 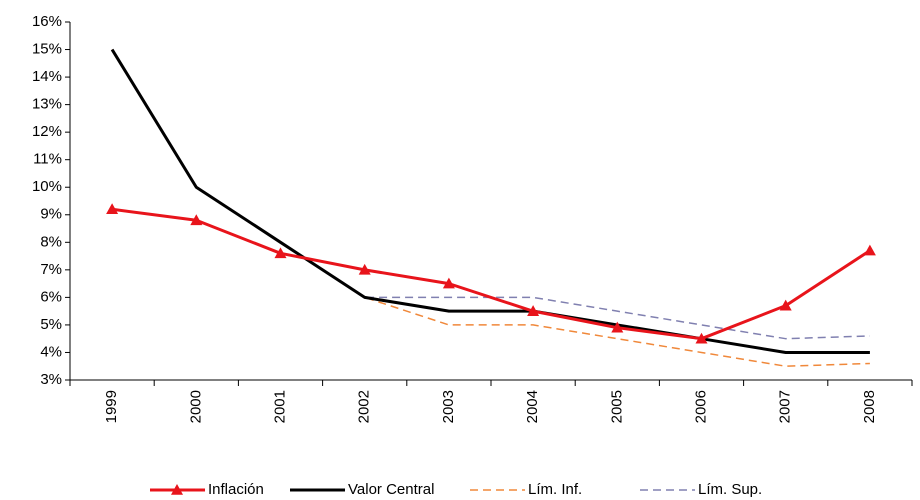 What do you see at coordinates (532, 406) in the screenshot?
I see `x-tick-label: 2004` at bounding box center [532, 406].